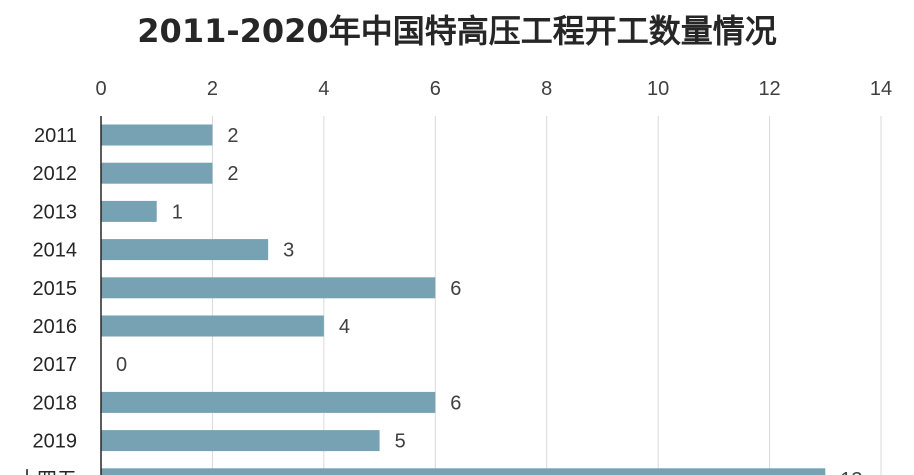  What do you see at coordinates (121, 365) in the screenshot?
I see `data-label: 0` at bounding box center [121, 365].